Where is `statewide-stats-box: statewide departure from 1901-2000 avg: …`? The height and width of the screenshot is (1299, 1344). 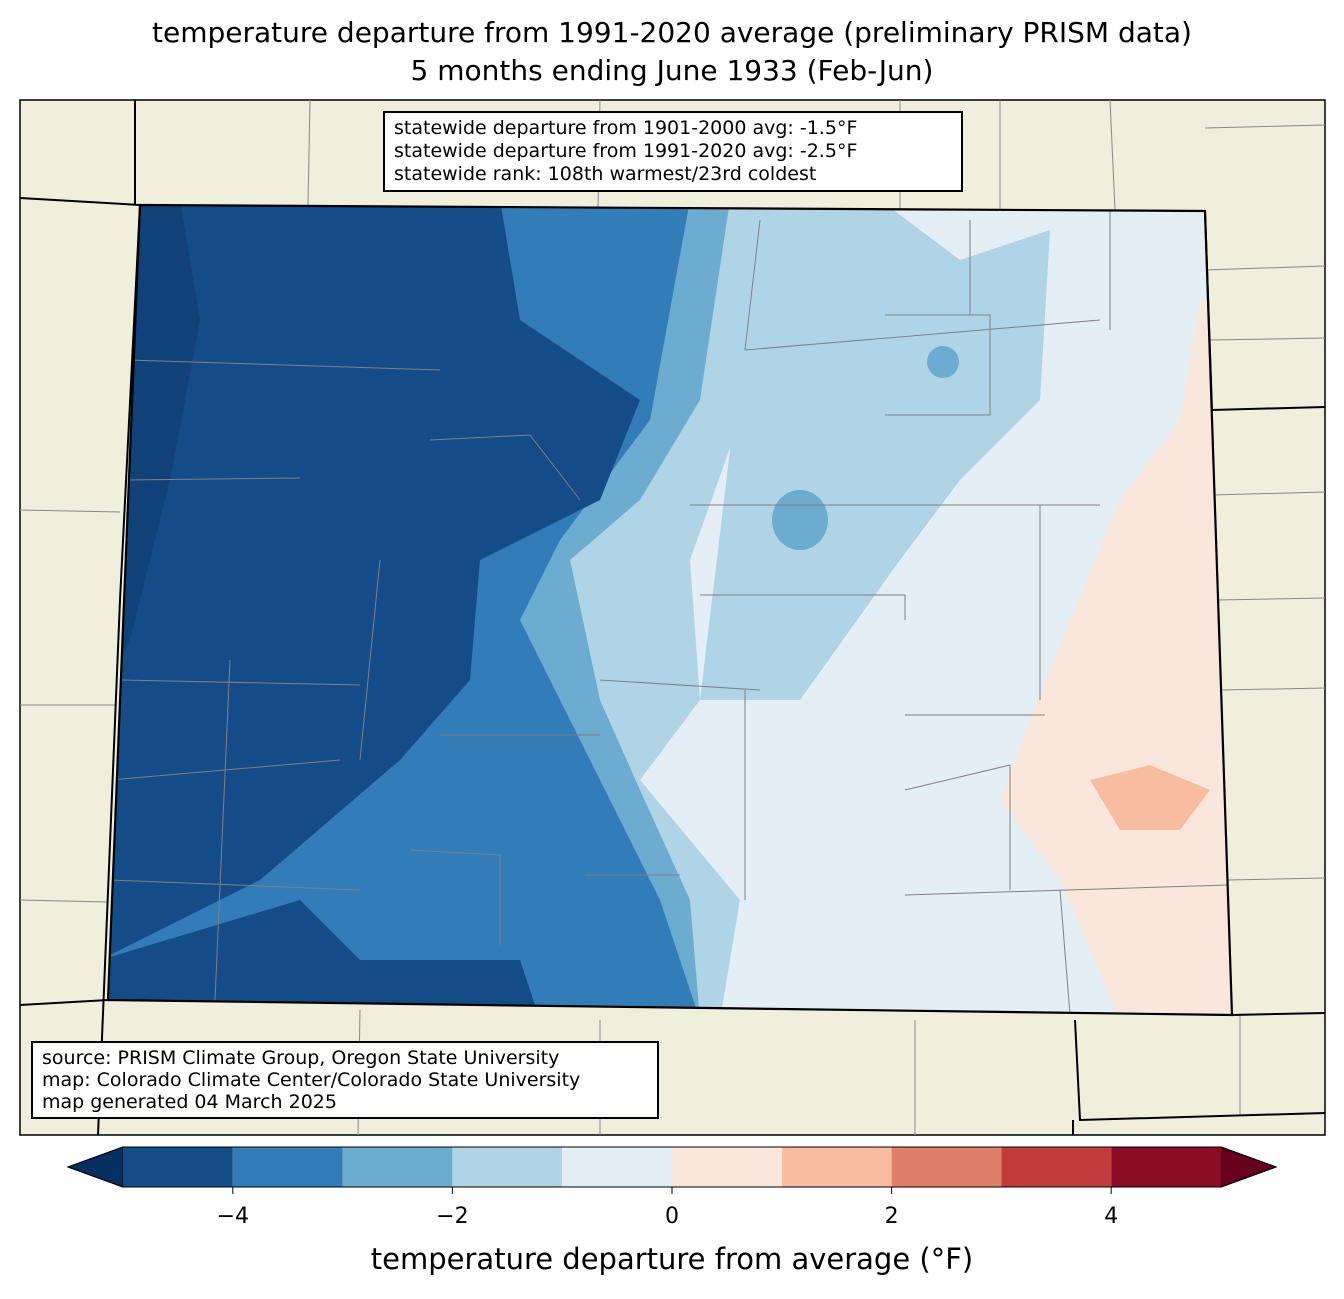
statewide-stats-box: statewide departure from 1901-2000 avg: … is located at coordinates (673, 151).